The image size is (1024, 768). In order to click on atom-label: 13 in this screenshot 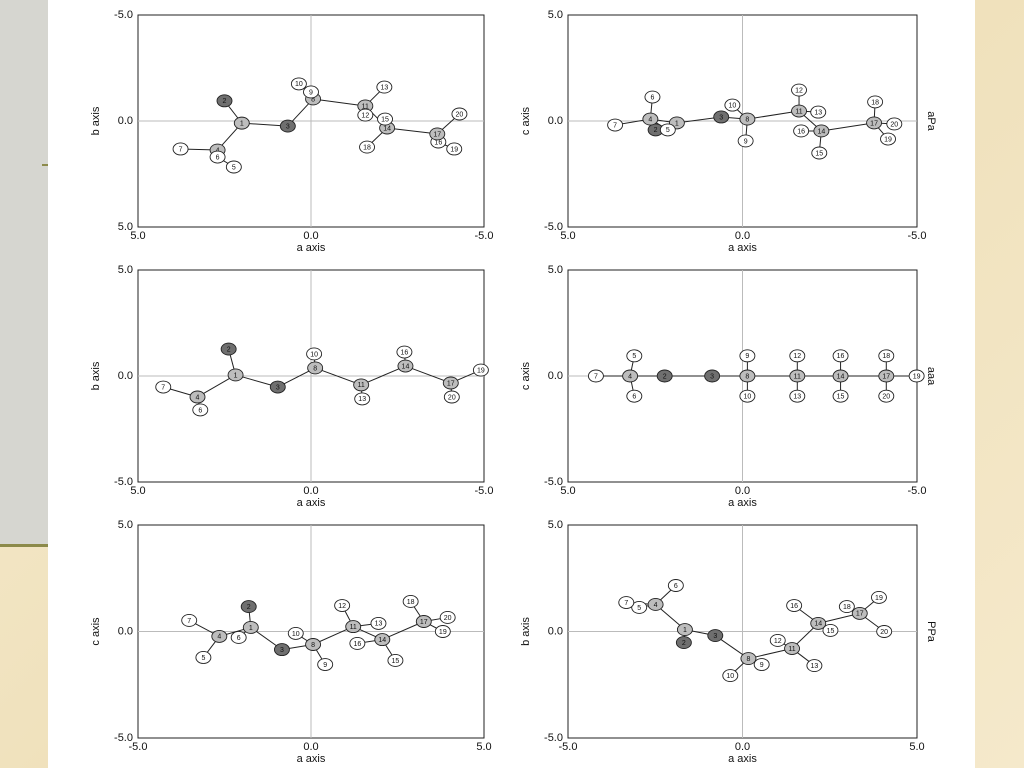, I will do `click(362, 399)`.